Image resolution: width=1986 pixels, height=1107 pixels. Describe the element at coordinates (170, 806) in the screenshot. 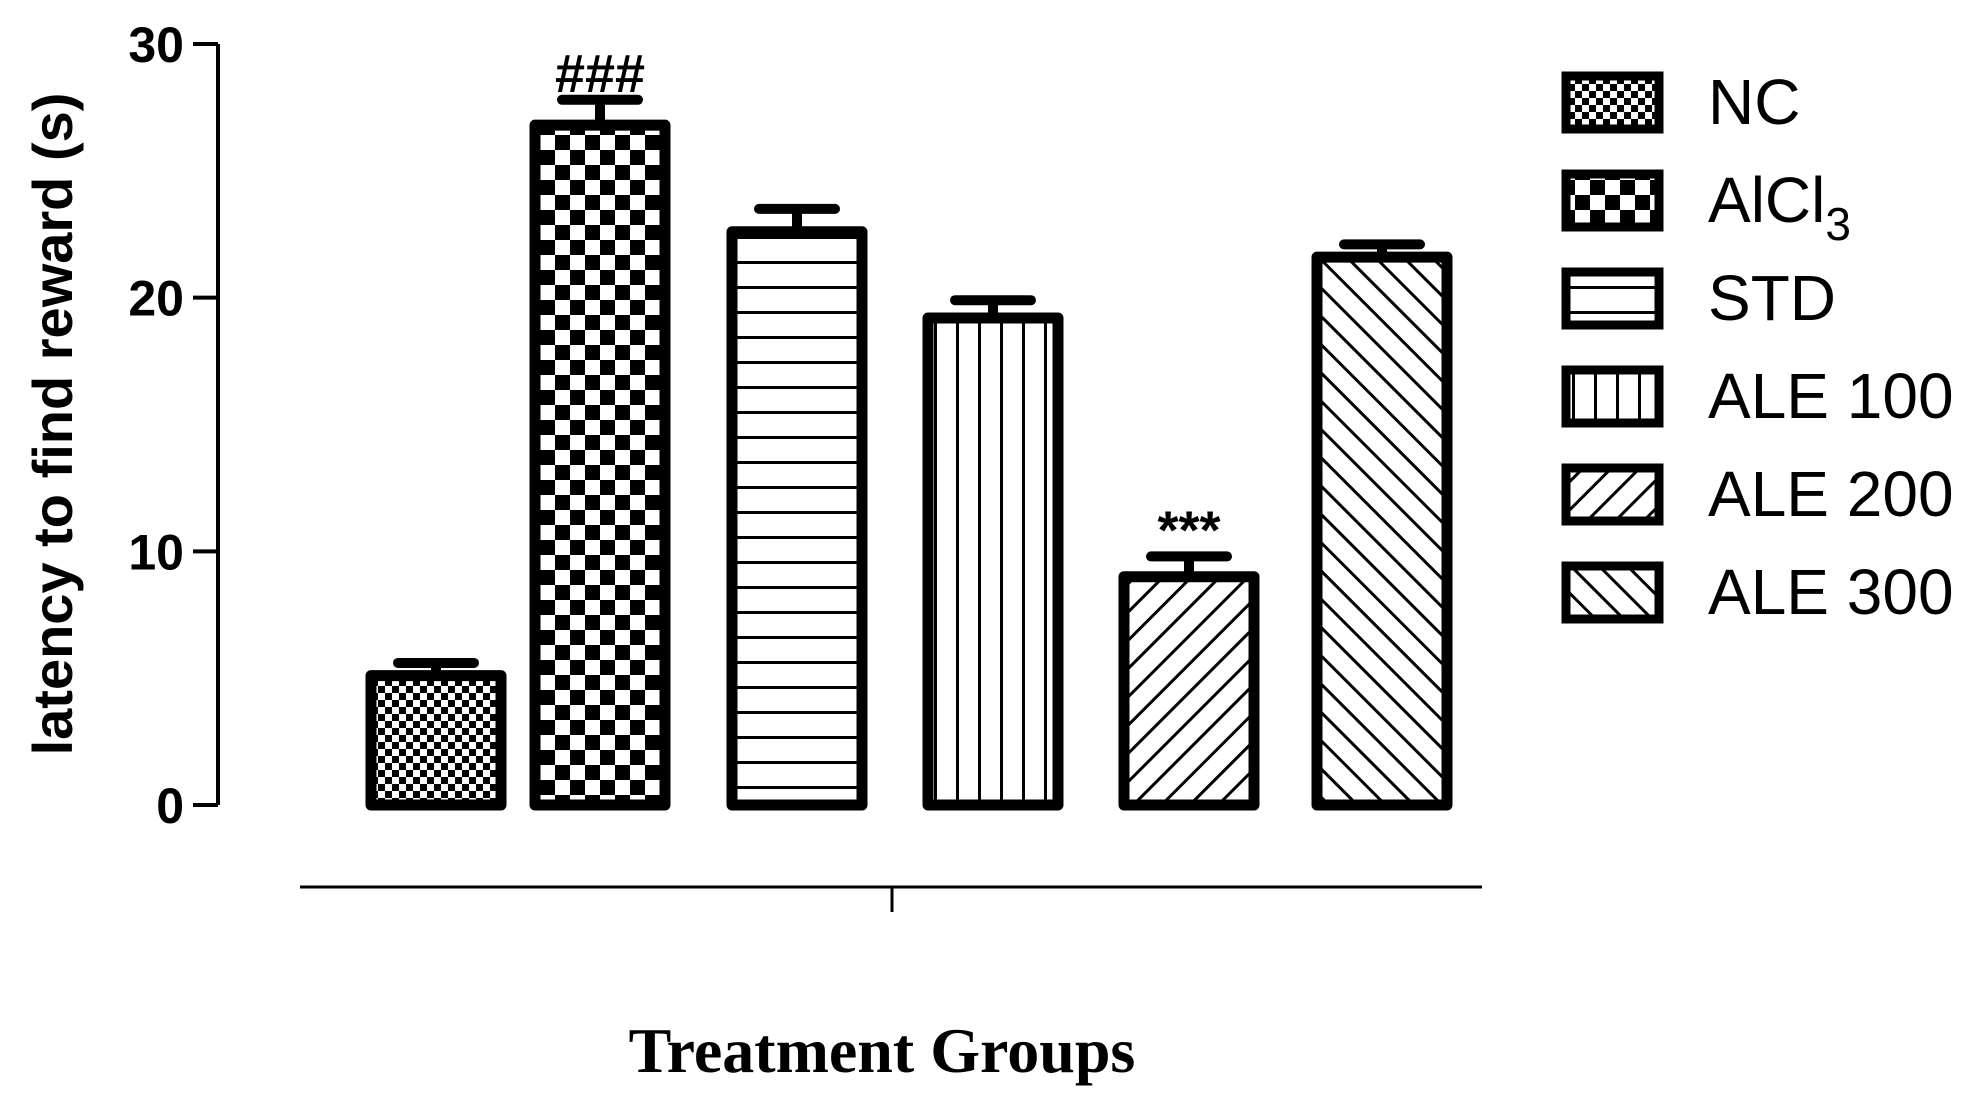

I see `y-tick-label: 0` at that location.